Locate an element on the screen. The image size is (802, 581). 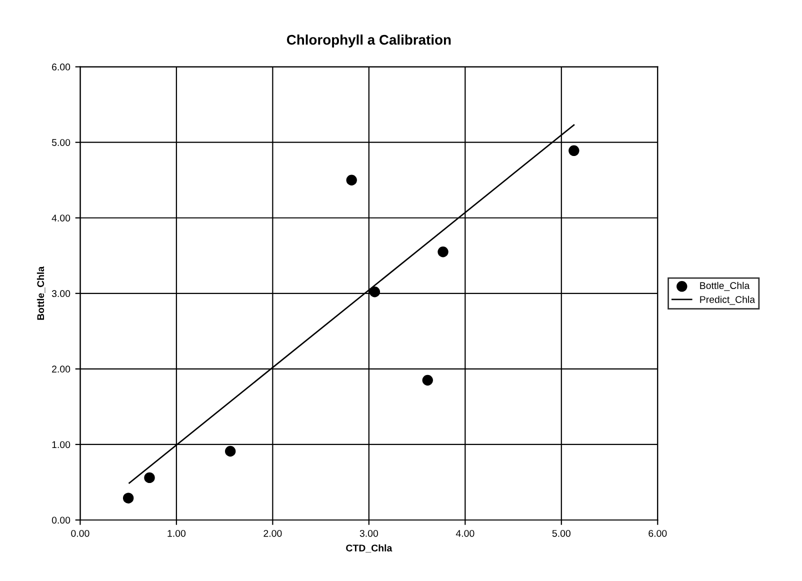
y-tick-label: 0.00 is located at coordinates (61, 520).